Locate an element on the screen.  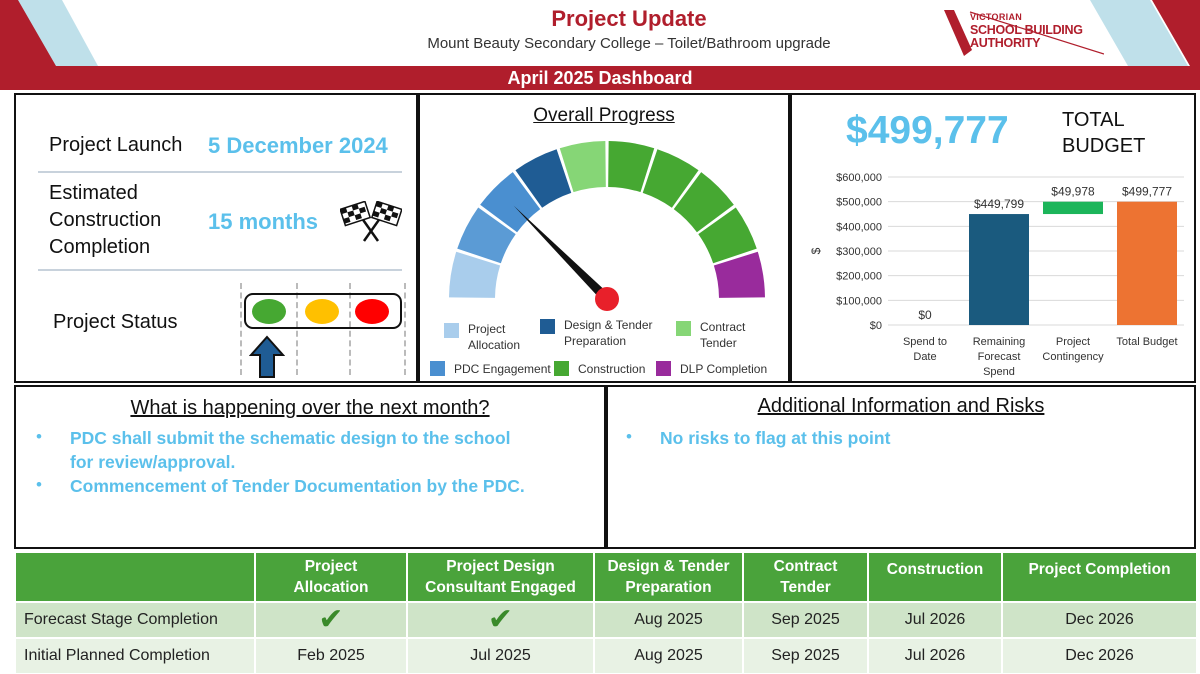
legend-label: Contract Tender is located at coordinates (723, 335).